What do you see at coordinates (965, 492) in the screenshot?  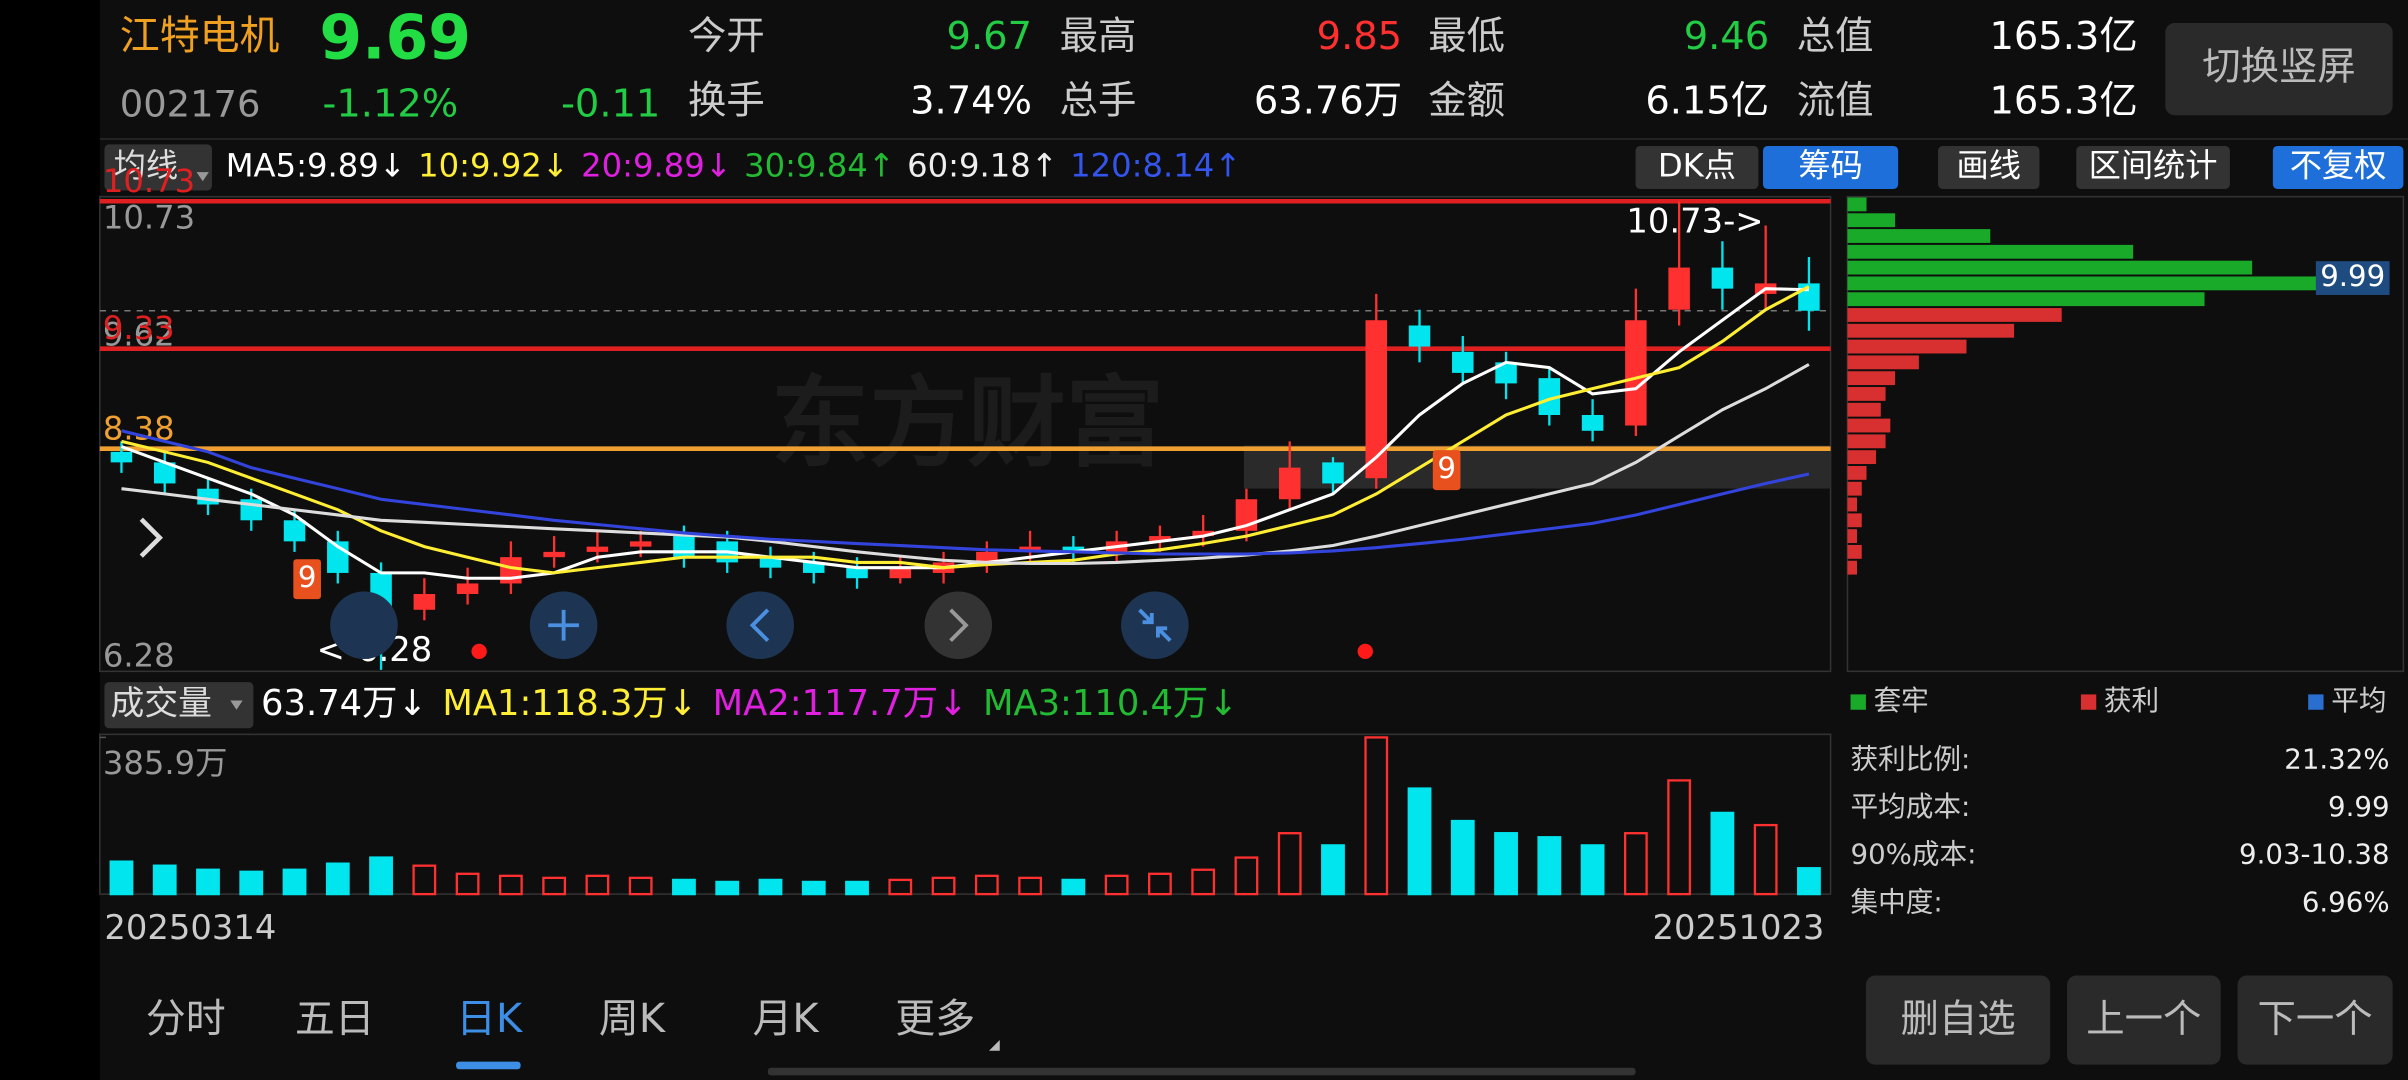 I see `ma-line` at bounding box center [965, 492].